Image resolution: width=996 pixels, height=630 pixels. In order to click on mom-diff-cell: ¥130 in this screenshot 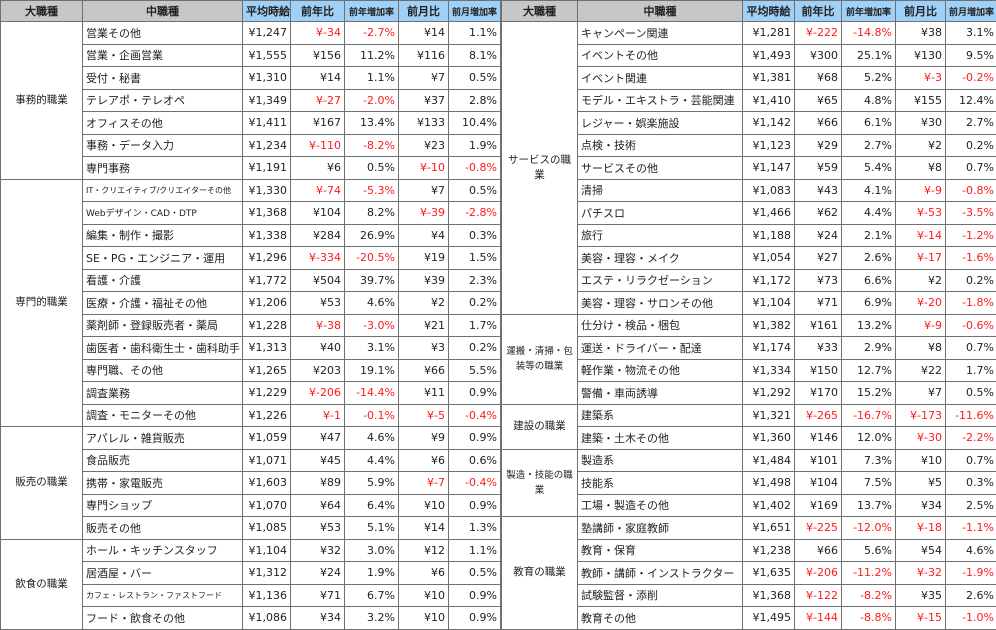, I will do `click(921, 55)`.